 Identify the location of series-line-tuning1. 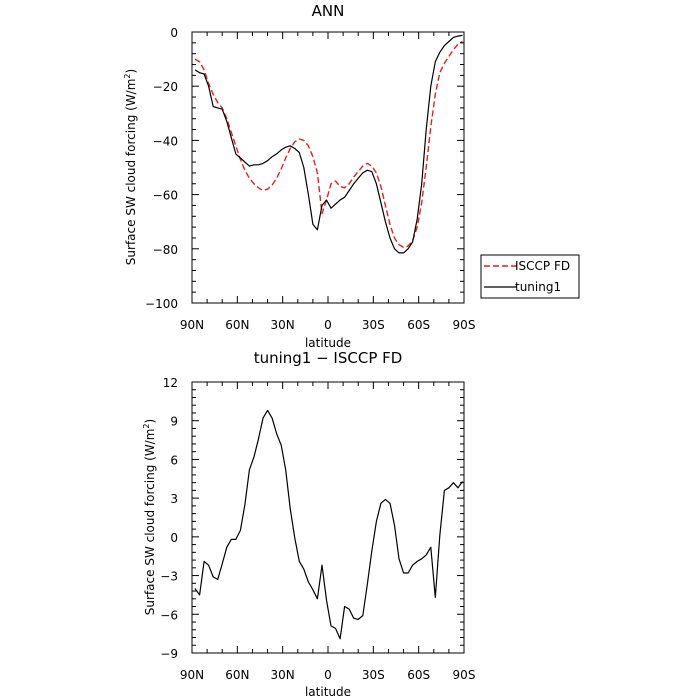
(328, 144).